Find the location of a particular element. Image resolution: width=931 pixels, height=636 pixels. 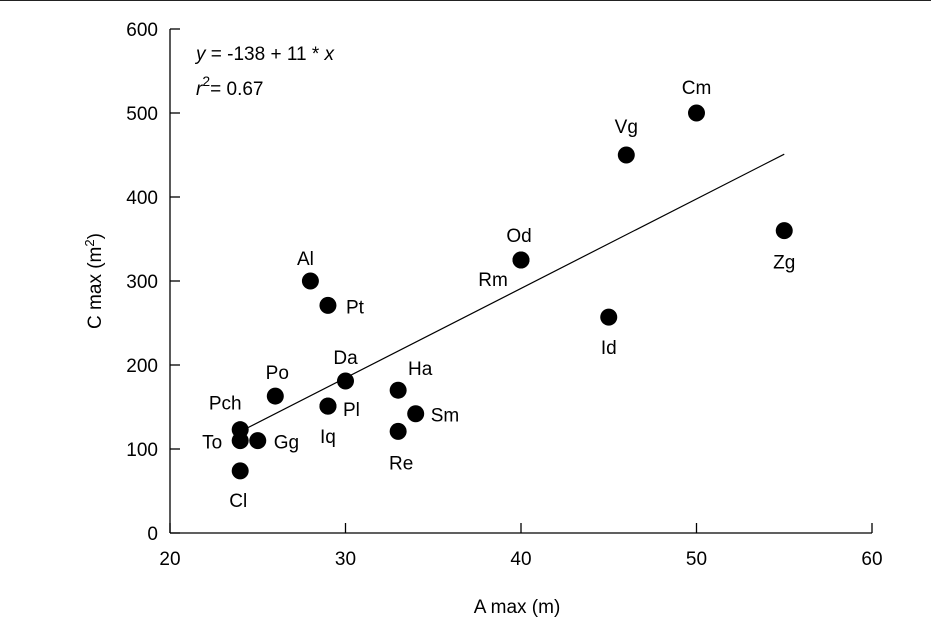

data-point: Cm is located at coordinates (697, 100).